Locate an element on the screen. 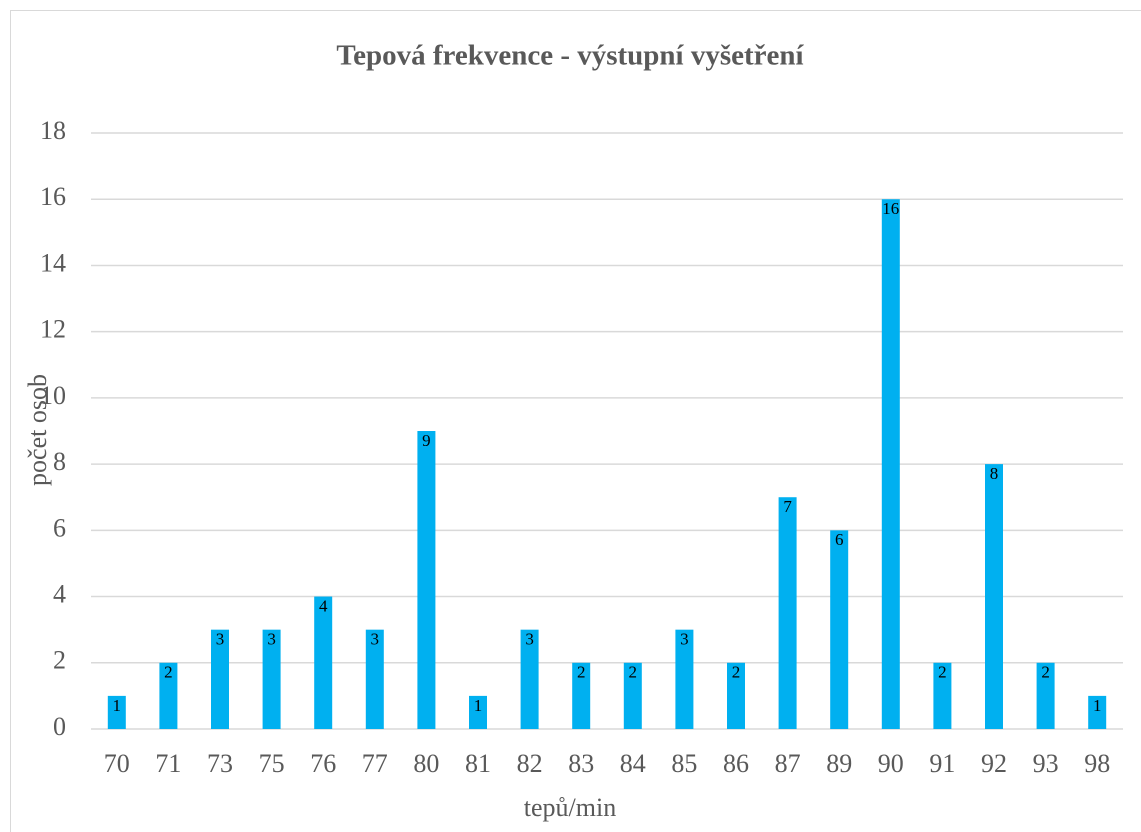 This screenshot has width=1141, height=832. x-tick-label: 70 is located at coordinates (117, 763).